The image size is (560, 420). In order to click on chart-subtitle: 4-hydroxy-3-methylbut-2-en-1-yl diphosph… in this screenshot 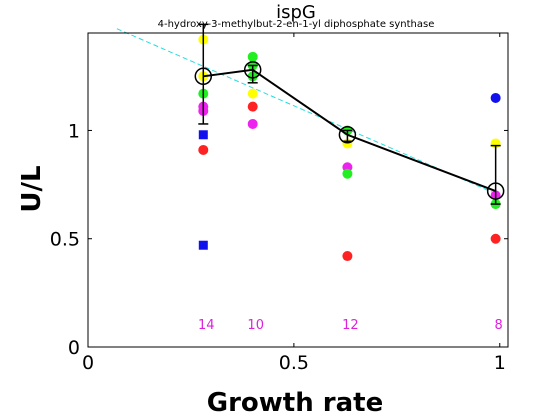, I will do `click(296, 24)`.